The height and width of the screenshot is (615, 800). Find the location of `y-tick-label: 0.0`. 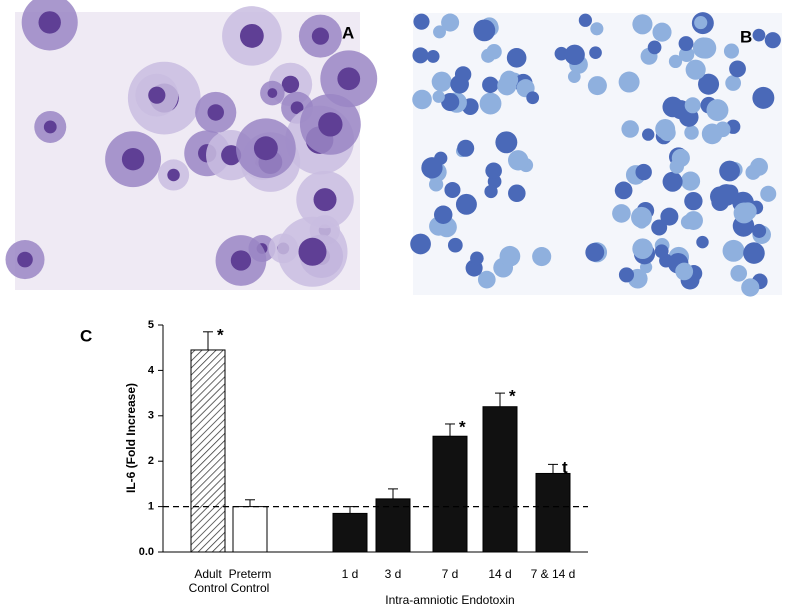

y-tick-label: 0.0 is located at coordinates (146, 552).